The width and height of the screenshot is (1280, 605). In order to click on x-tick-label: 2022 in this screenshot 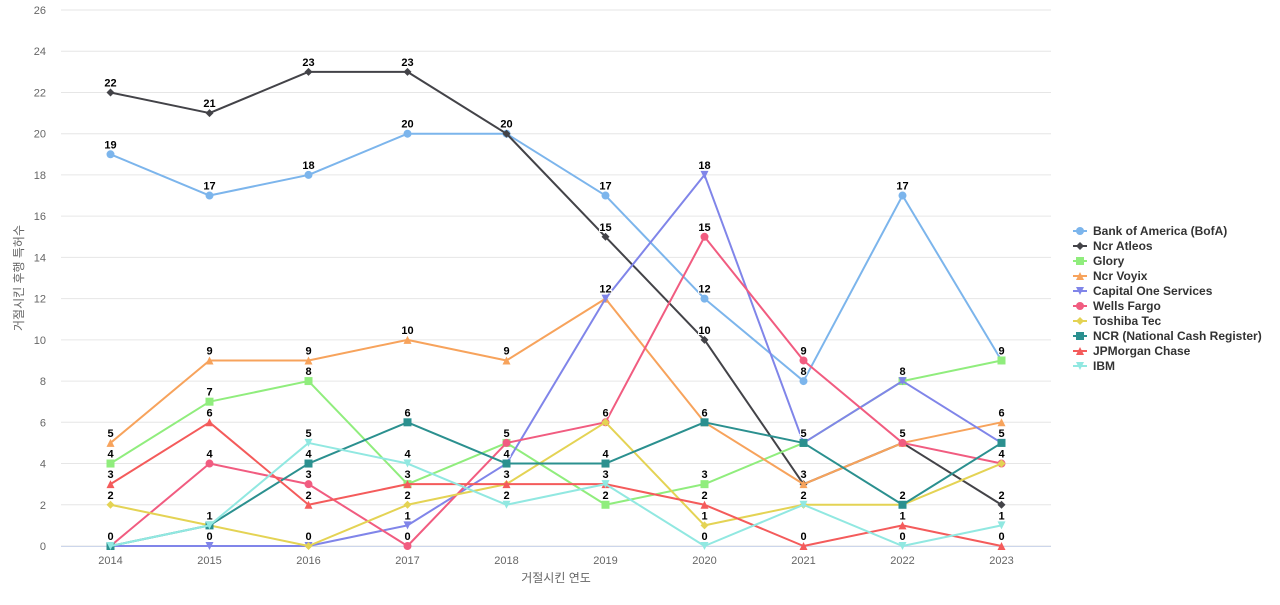, I will do `click(902, 561)`.